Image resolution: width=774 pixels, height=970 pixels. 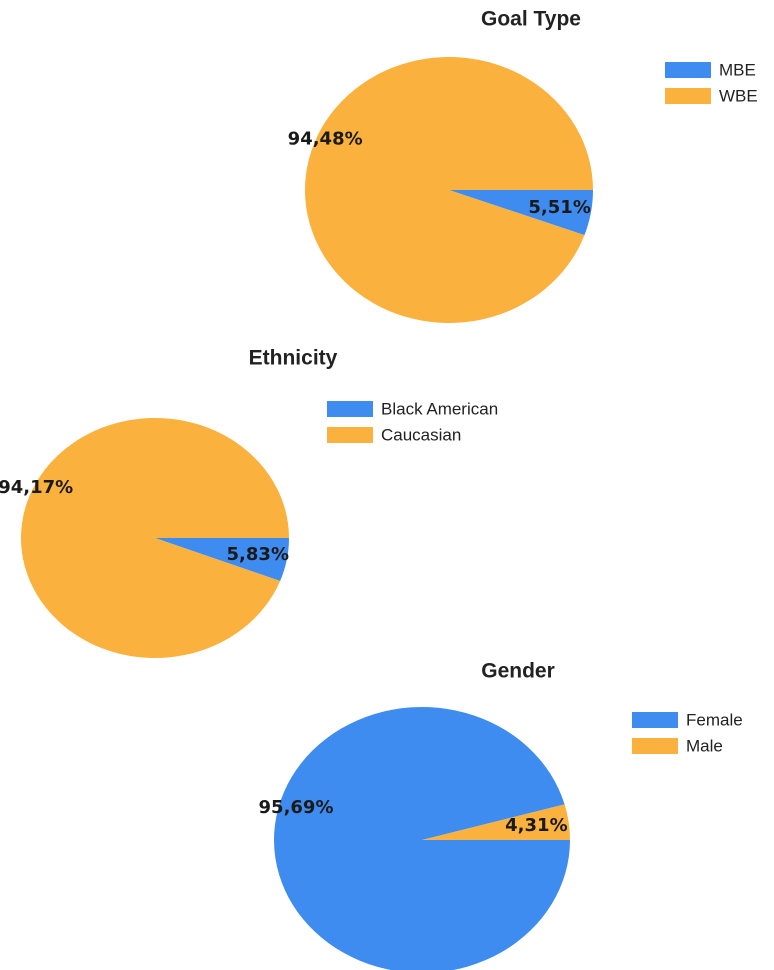 I want to click on legend-label: MBE, so click(x=737, y=69).